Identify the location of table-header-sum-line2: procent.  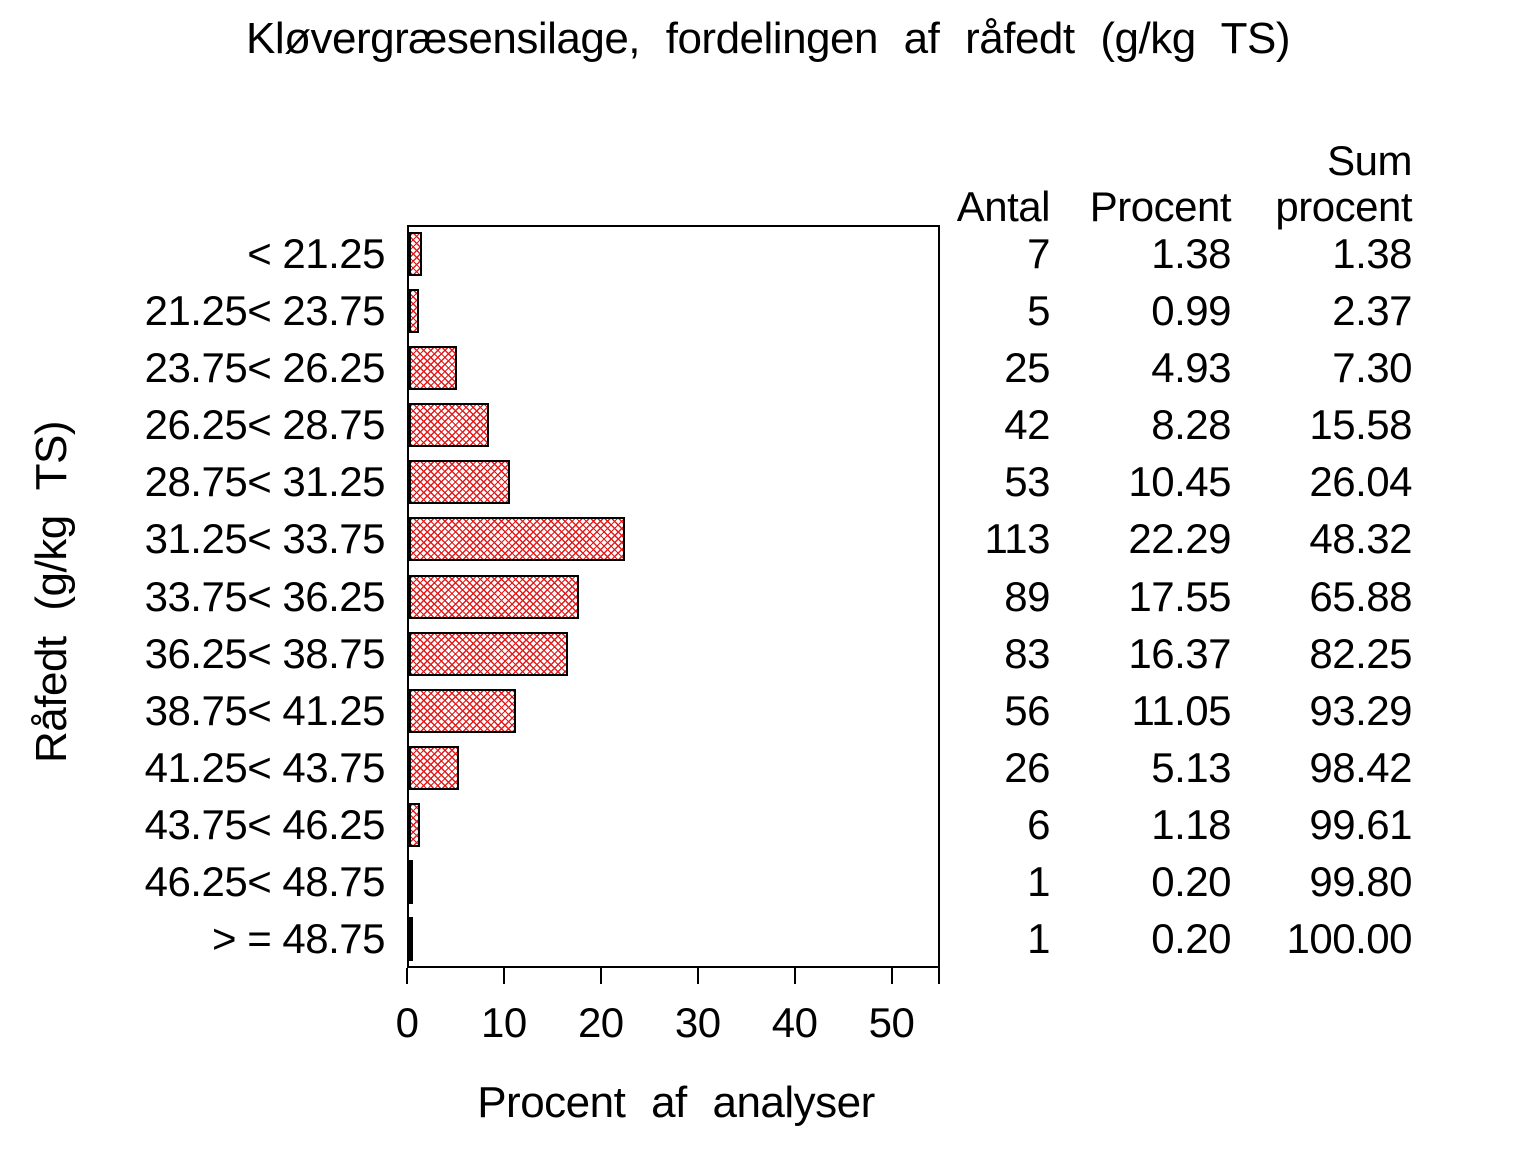
(1343, 206).